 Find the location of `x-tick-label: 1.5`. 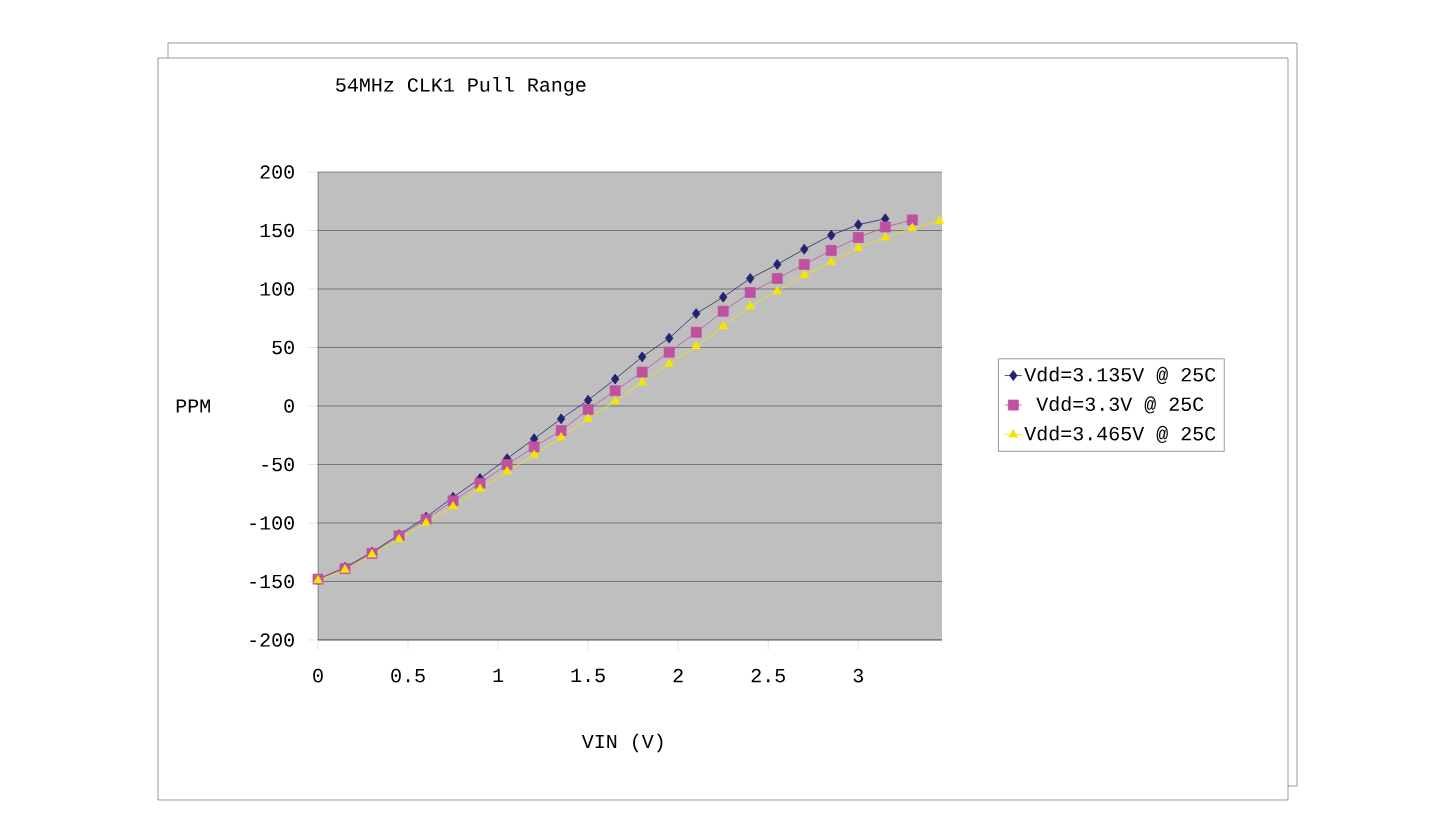

x-tick-label: 1.5 is located at coordinates (588, 675).